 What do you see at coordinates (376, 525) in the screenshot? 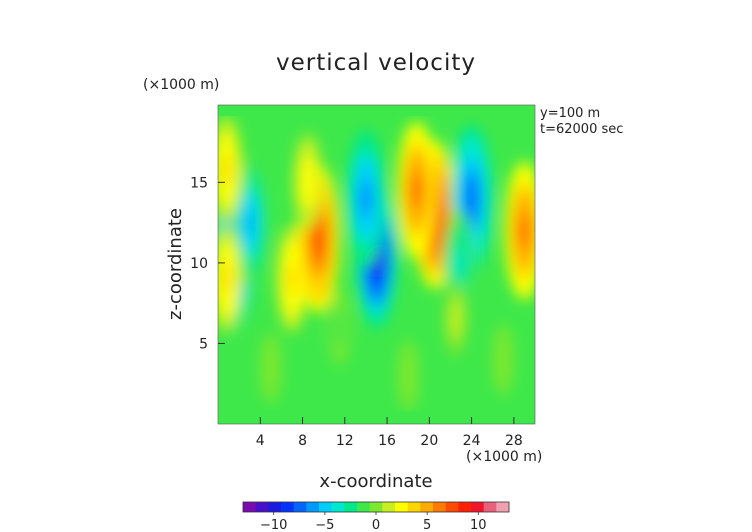
I see `colorbar-tick-label: 0` at bounding box center [376, 525].